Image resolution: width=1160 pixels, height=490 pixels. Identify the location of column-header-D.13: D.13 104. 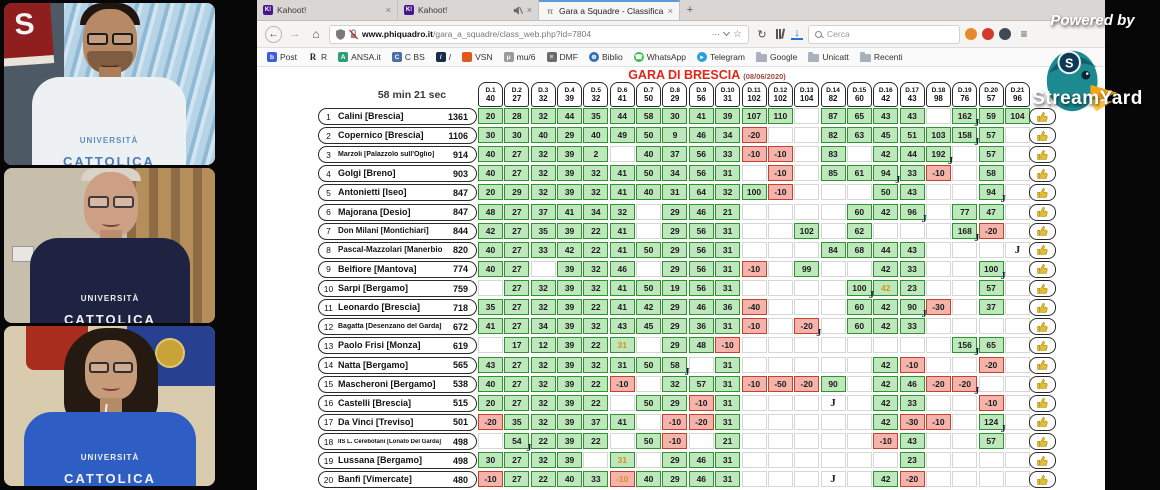
(807, 94).